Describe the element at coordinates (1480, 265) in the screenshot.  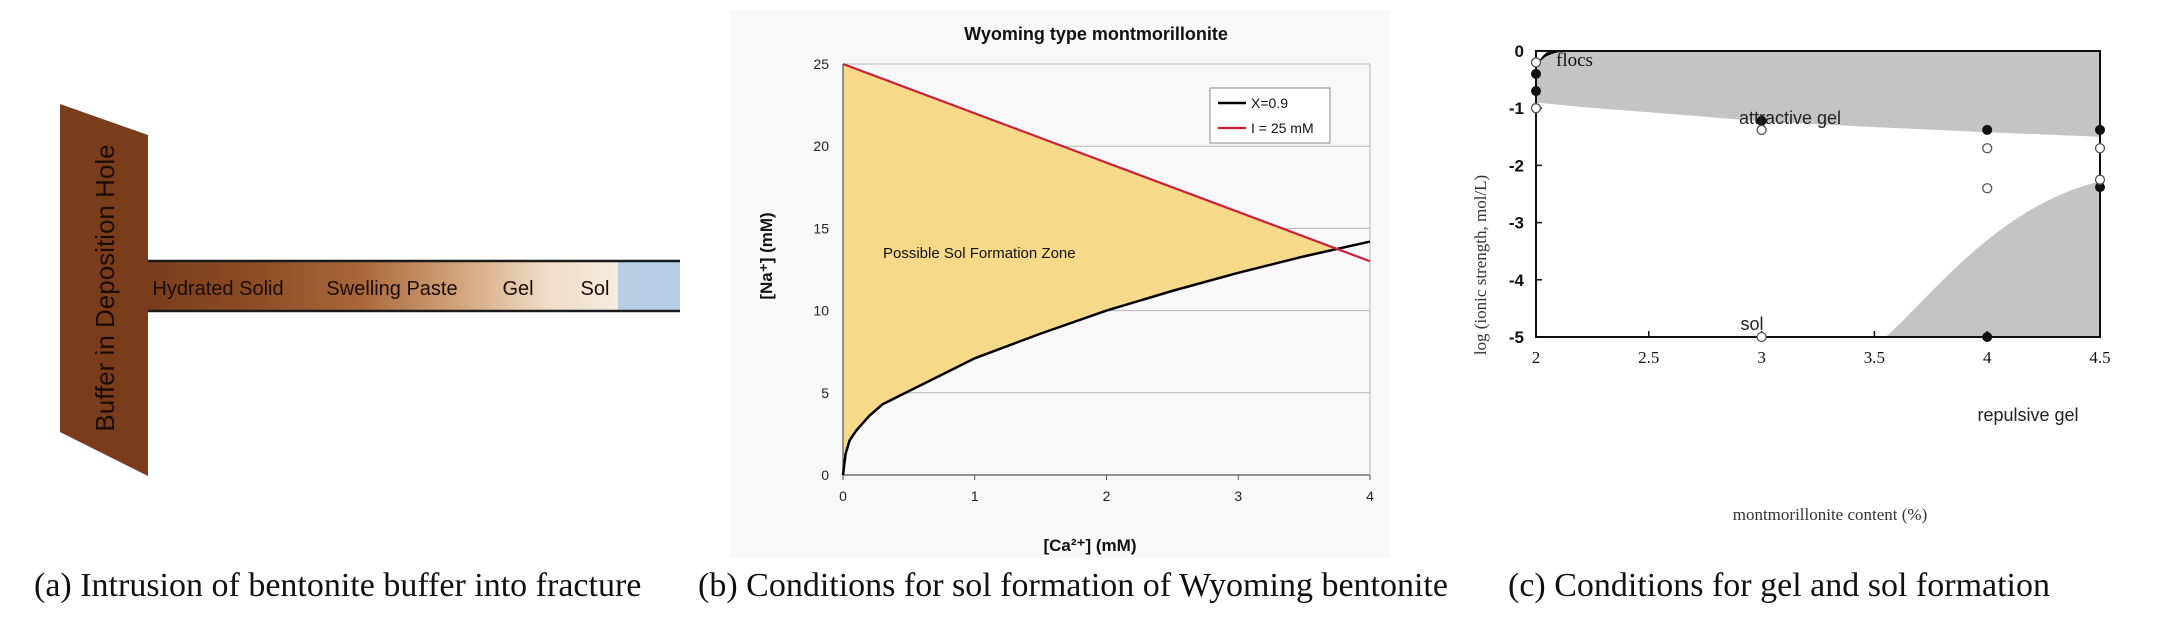
I see `chart-c-ylabel: log (ionic strength, mol/L)` at that location.